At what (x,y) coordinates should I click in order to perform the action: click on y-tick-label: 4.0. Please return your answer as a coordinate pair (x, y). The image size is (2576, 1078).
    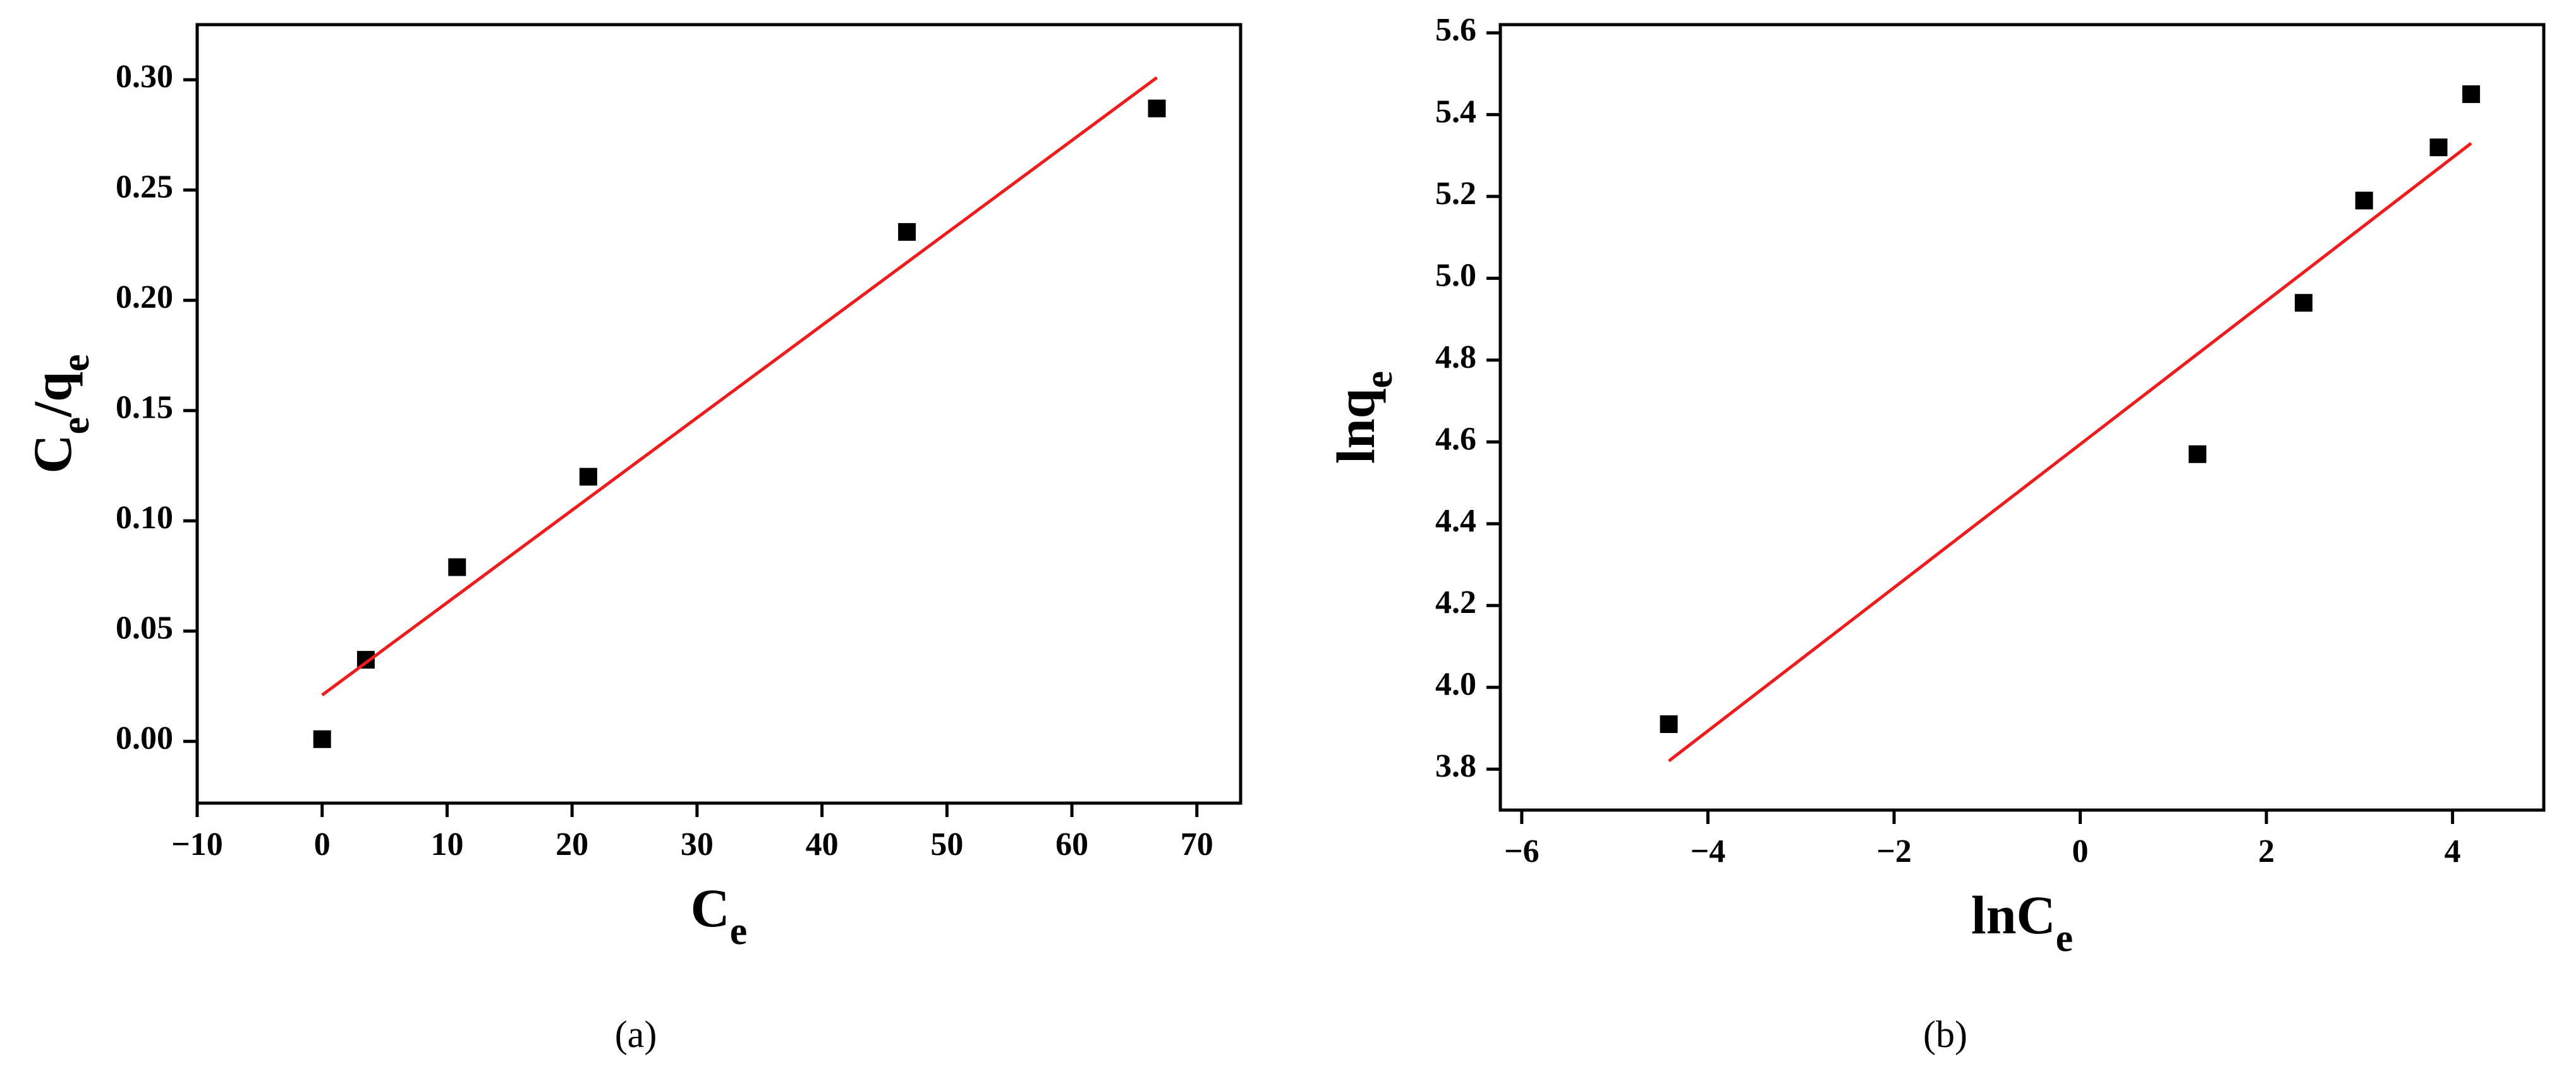
    Looking at the image, I should click on (1455, 685).